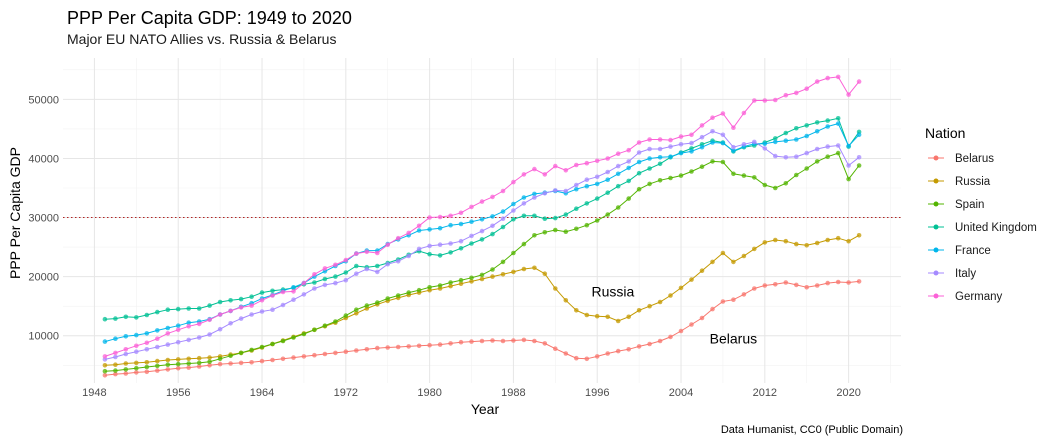  Describe the element at coordinates (765, 393) in the screenshot. I see `x-tick-label: 2012` at that location.